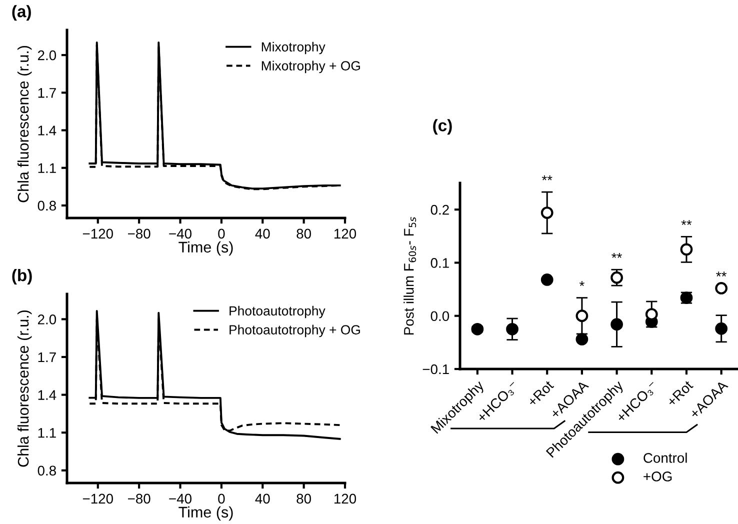  What do you see at coordinates (21, 13) in the screenshot?
I see `chart-title: (a)` at bounding box center [21, 13].